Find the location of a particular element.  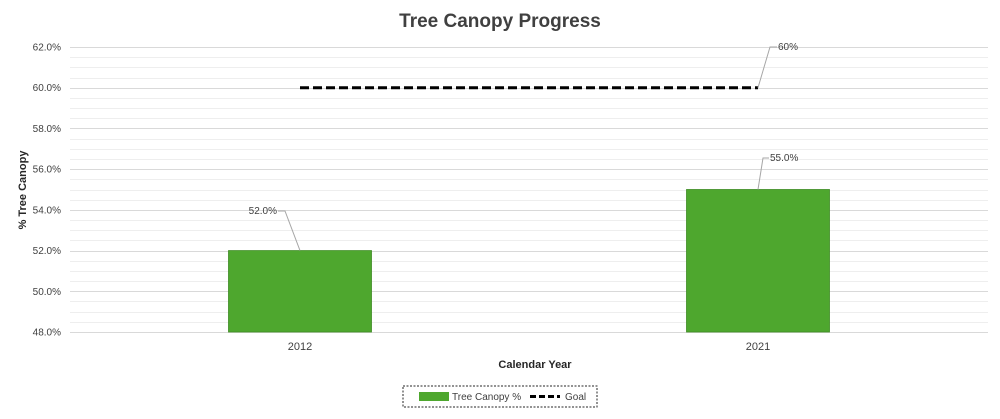

legend: Tree Canopy % Goal is located at coordinates (500, 396).